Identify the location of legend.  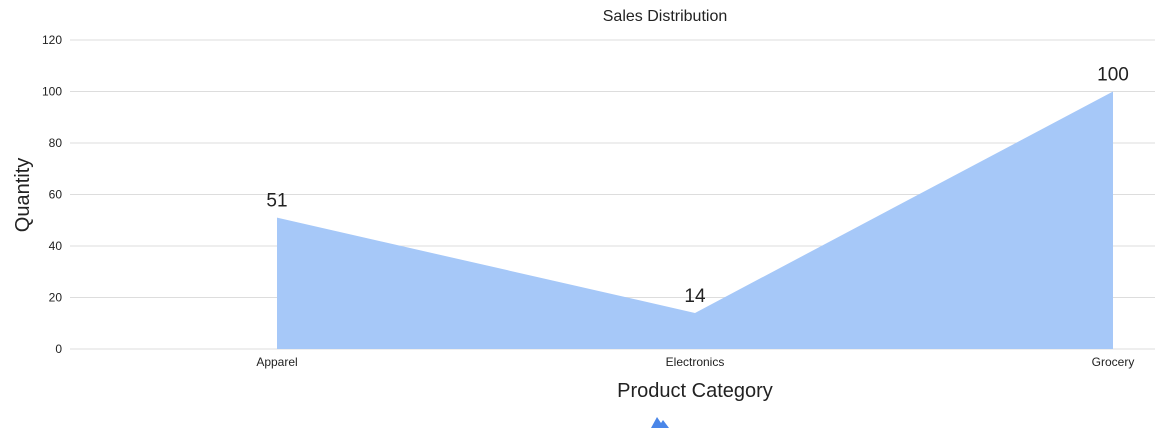
(660, 422).